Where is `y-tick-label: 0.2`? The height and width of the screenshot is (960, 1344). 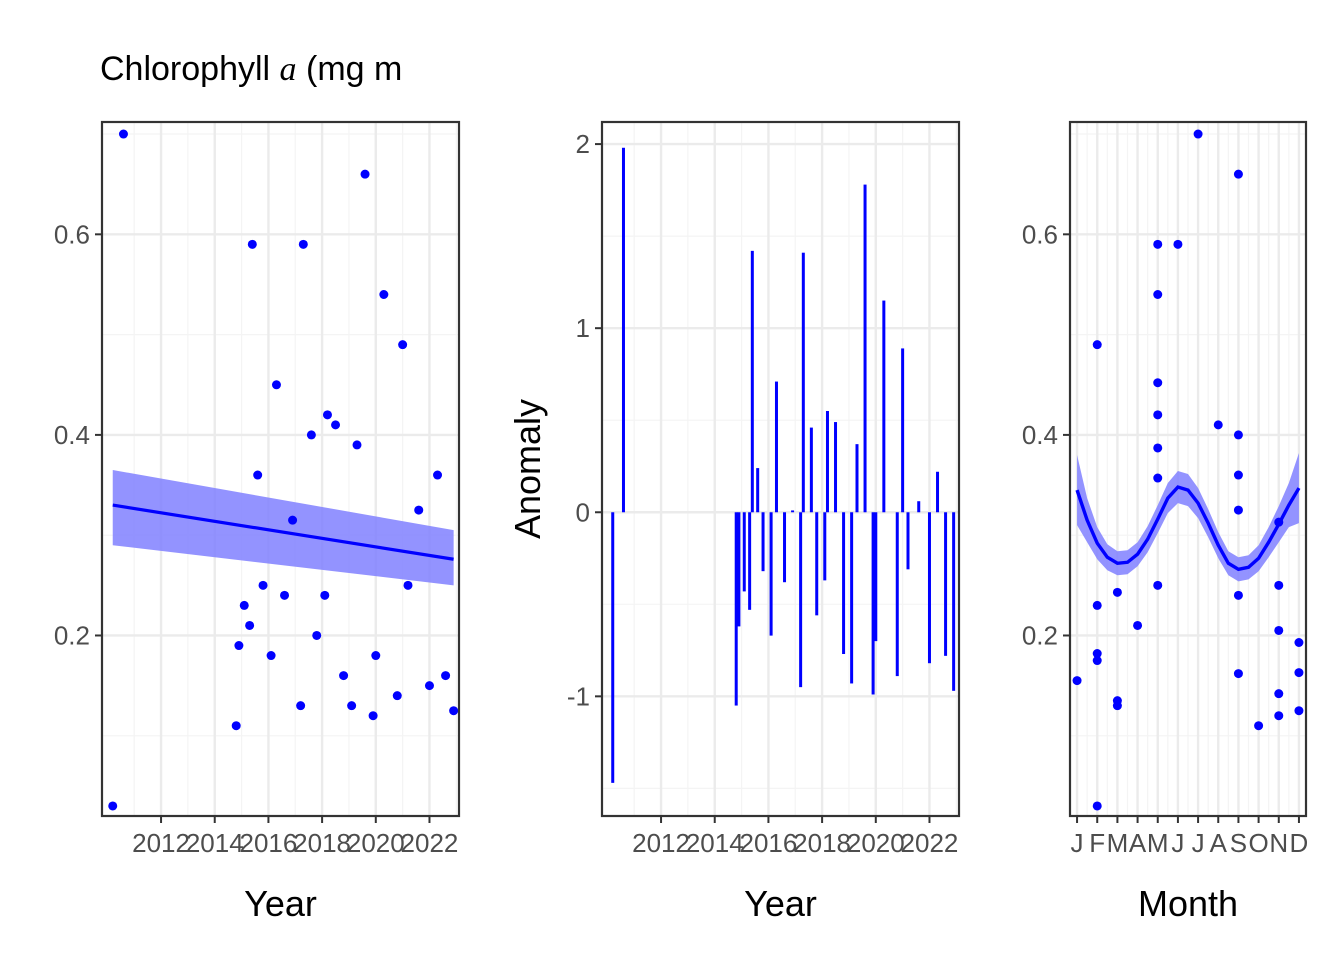
y-tick-label: 0.2 is located at coordinates (72, 635).